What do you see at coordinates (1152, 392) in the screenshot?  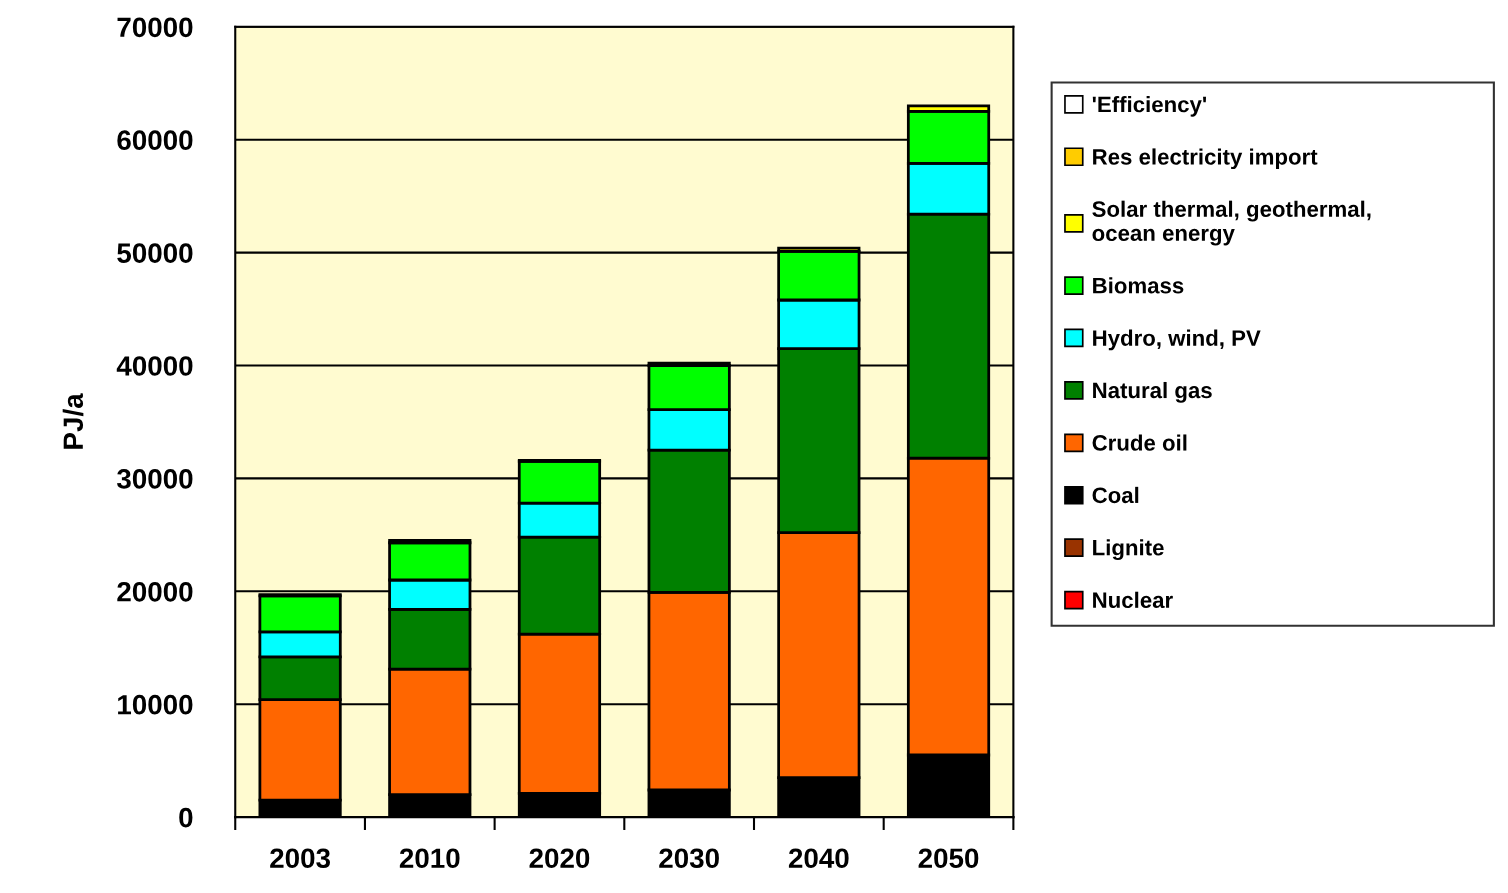 I see `legend-label: Natural gas` at bounding box center [1152, 392].